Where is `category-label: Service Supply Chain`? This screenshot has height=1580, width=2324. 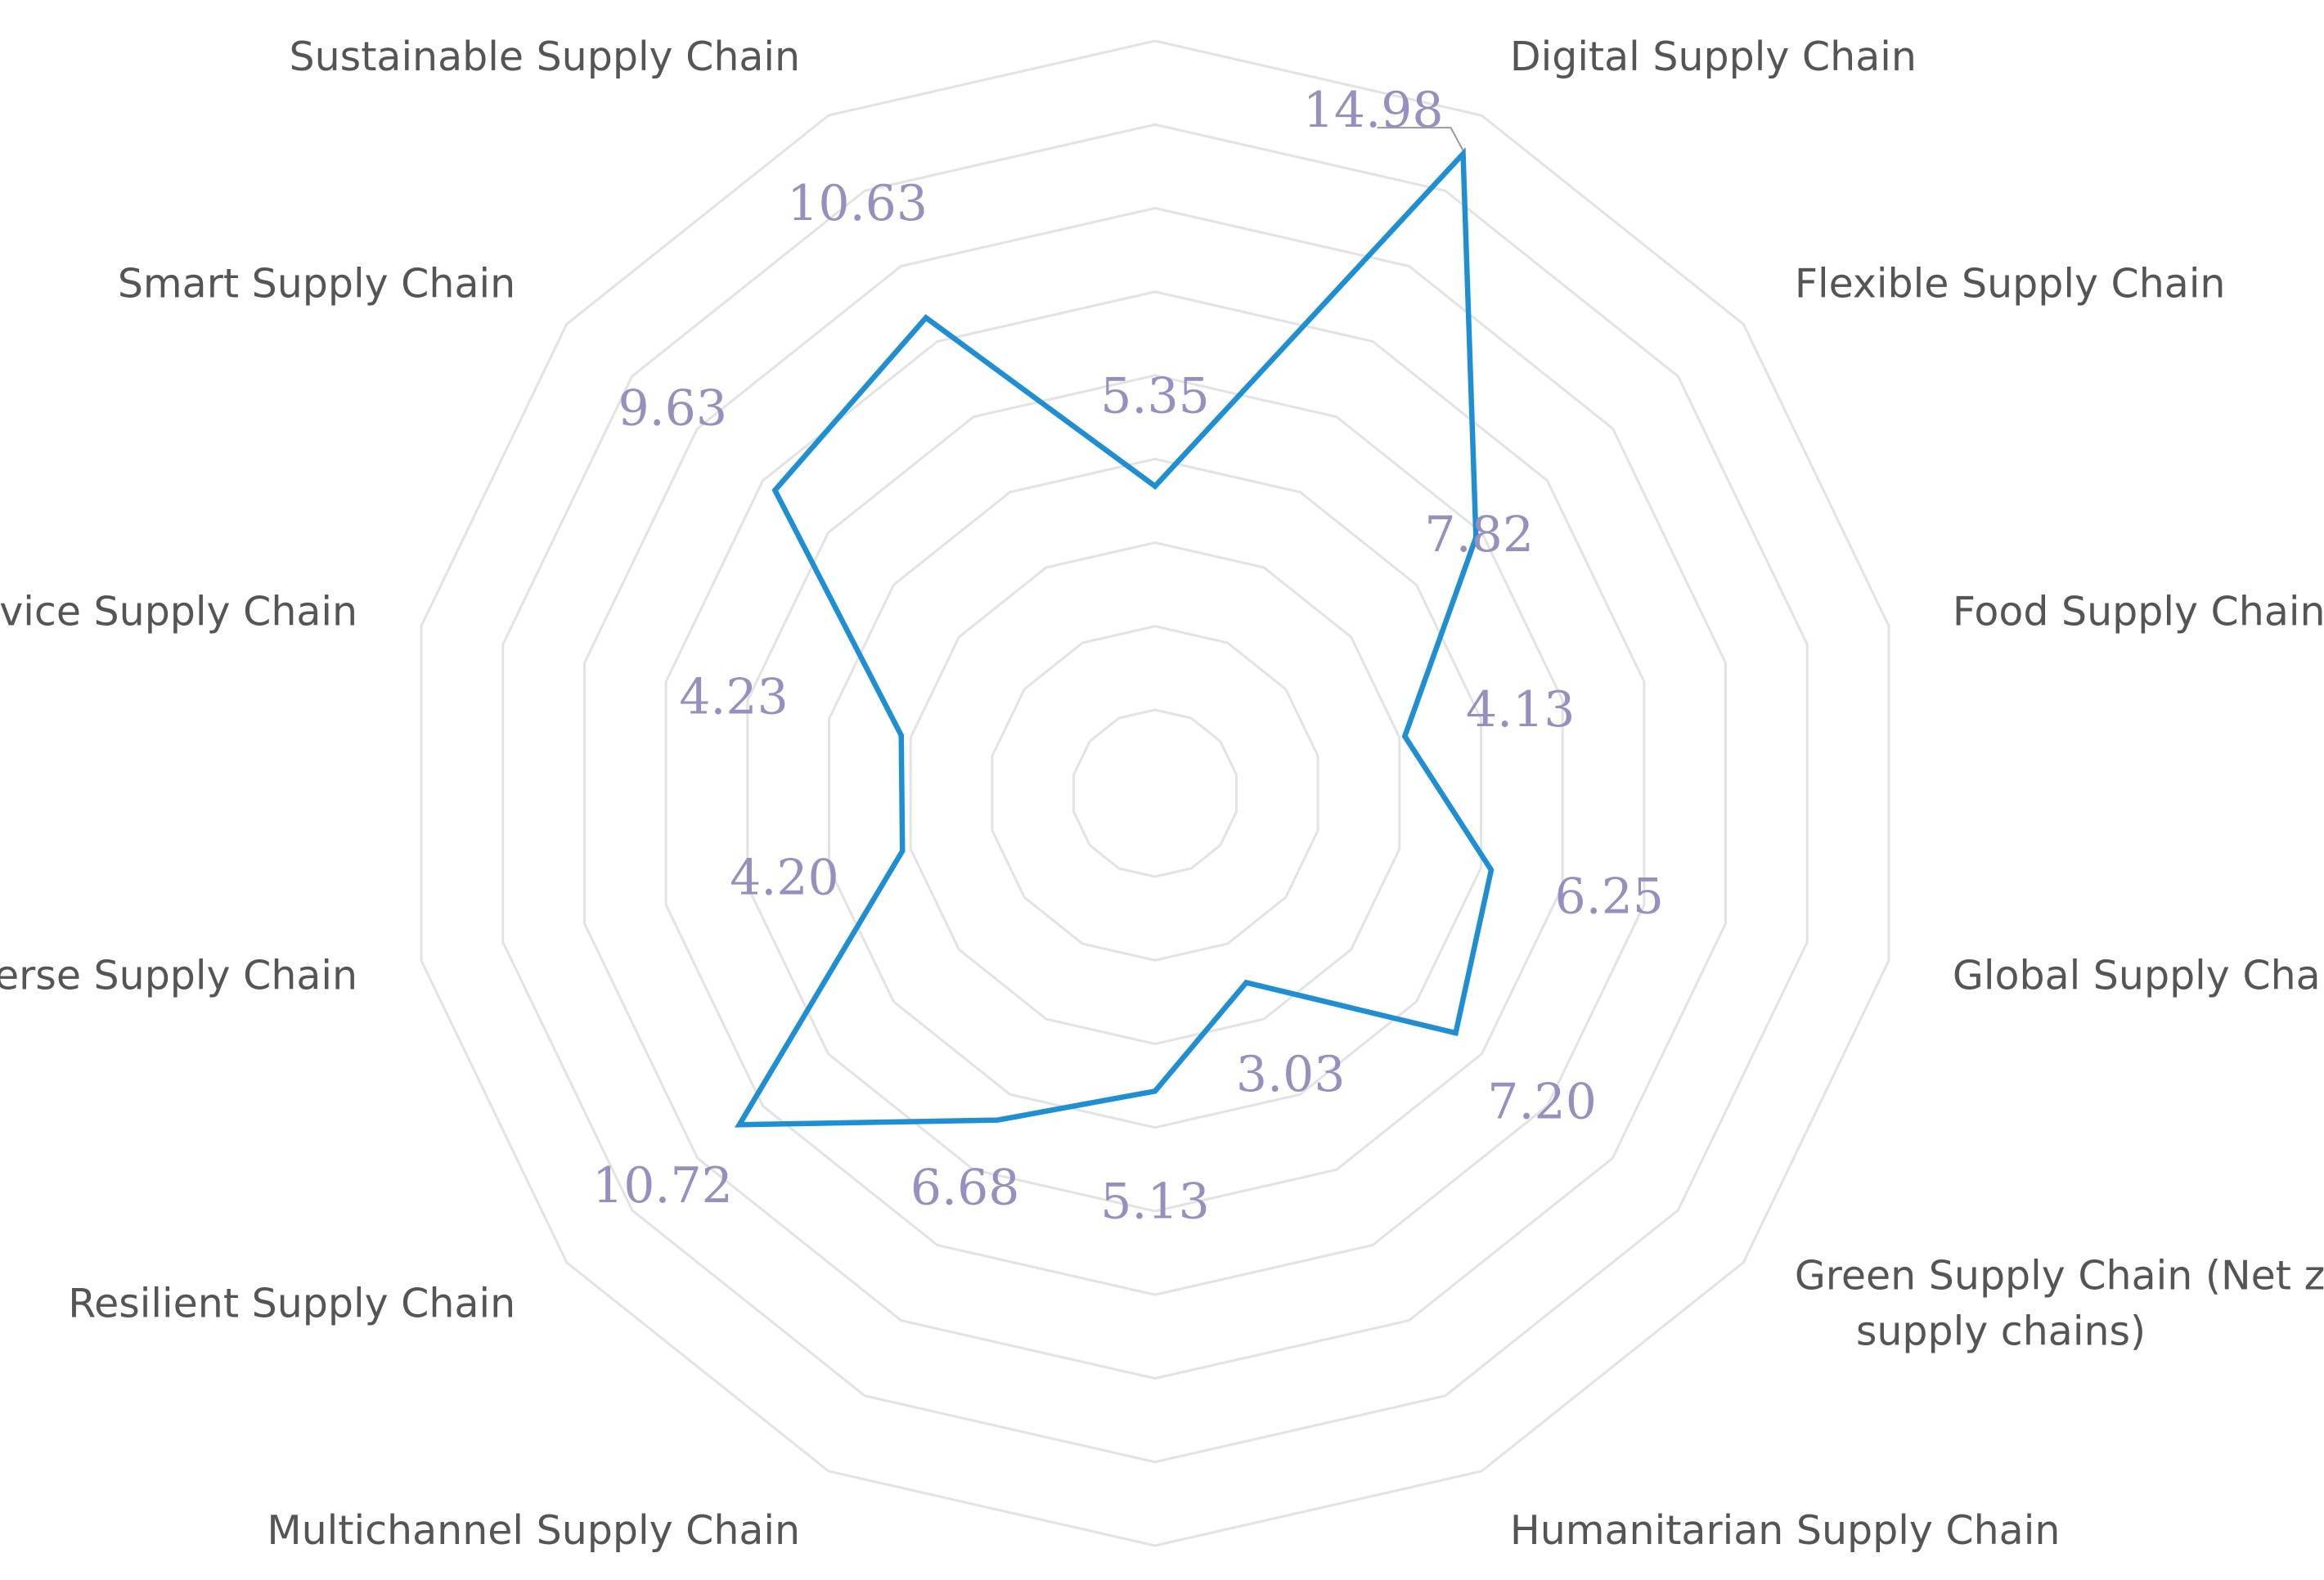
category-label: Service Supply Chain is located at coordinates (178, 611).